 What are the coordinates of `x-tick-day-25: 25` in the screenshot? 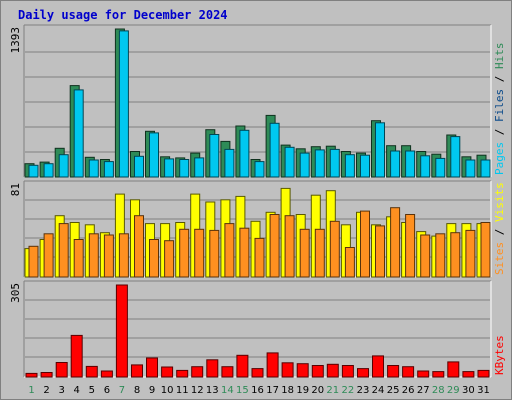 It's located at (393, 390).